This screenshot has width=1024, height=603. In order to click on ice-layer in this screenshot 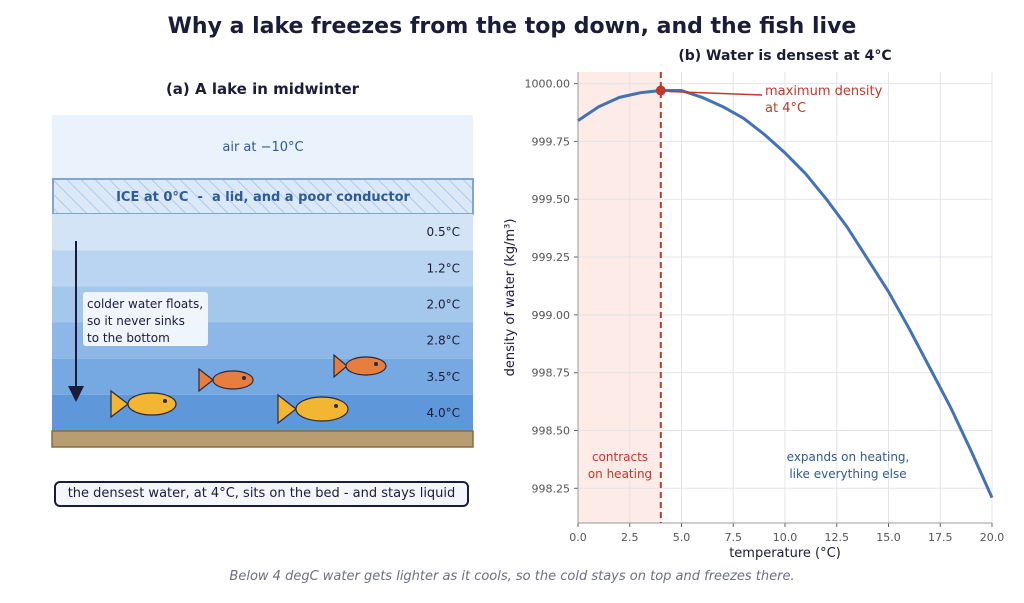, I will do `click(263, 196)`.